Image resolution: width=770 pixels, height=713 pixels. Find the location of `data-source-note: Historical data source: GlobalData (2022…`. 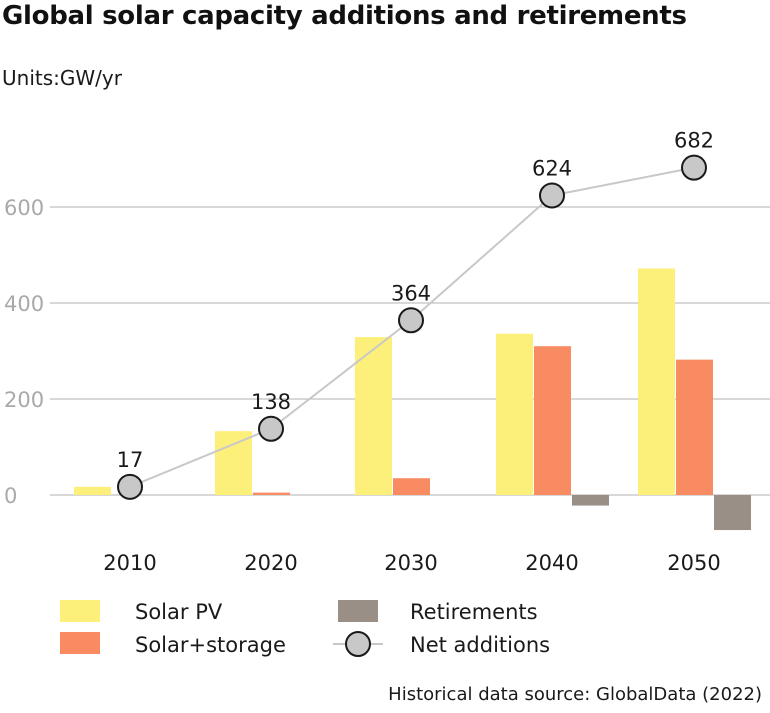

data-source-note: Historical data source: GlobalData (2022… is located at coordinates (575, 694).